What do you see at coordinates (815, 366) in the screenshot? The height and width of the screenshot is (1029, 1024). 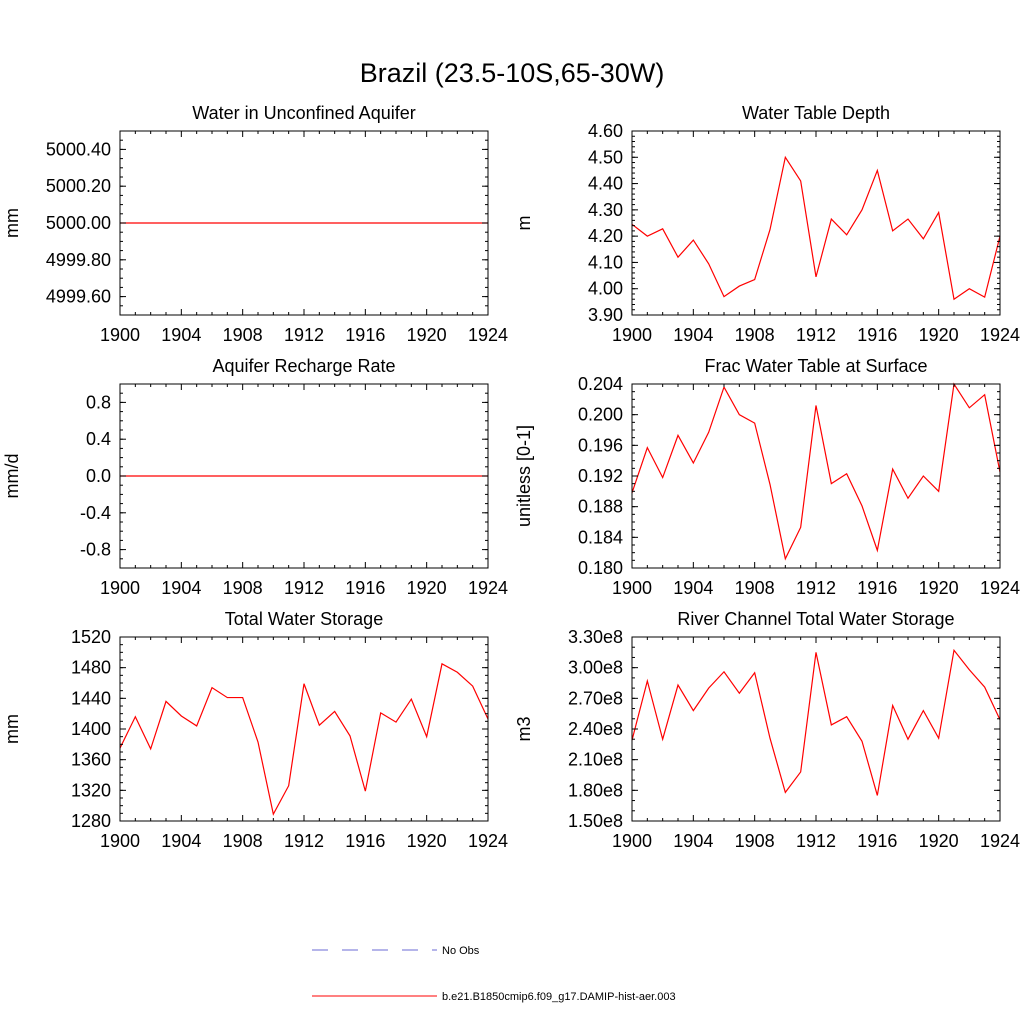 I see `panel-title: Frac Water Table at Surface` at bounding box center [815, 366].